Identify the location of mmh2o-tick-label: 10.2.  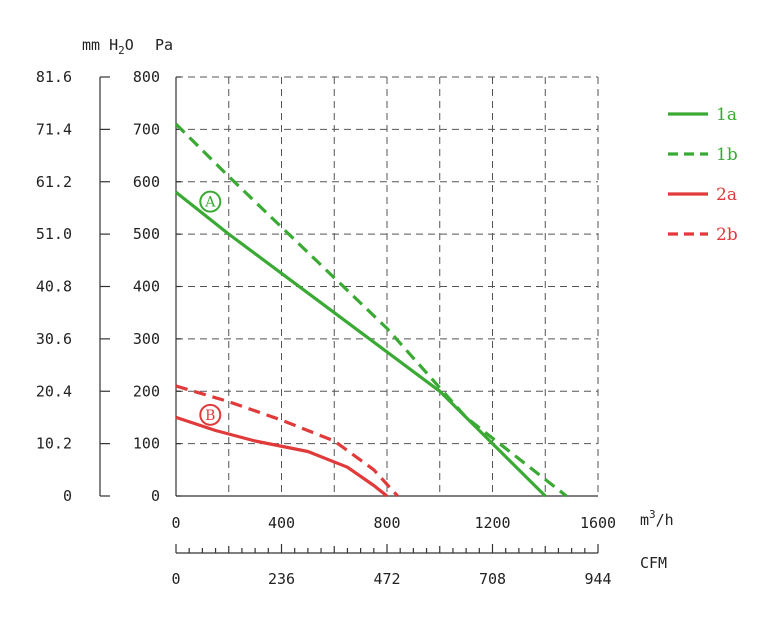
(54, 444).